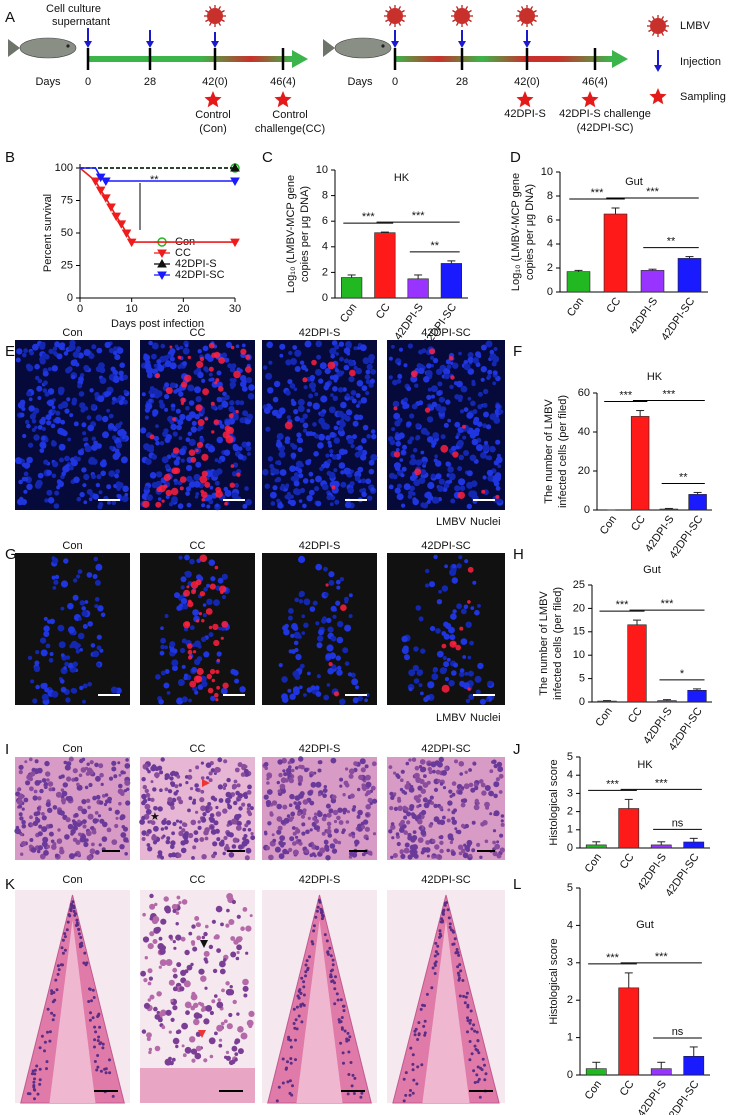  What do you see at coordinates (319, 425) in the screenshot?
I see `image-bg` at bounding box center [319, 425].